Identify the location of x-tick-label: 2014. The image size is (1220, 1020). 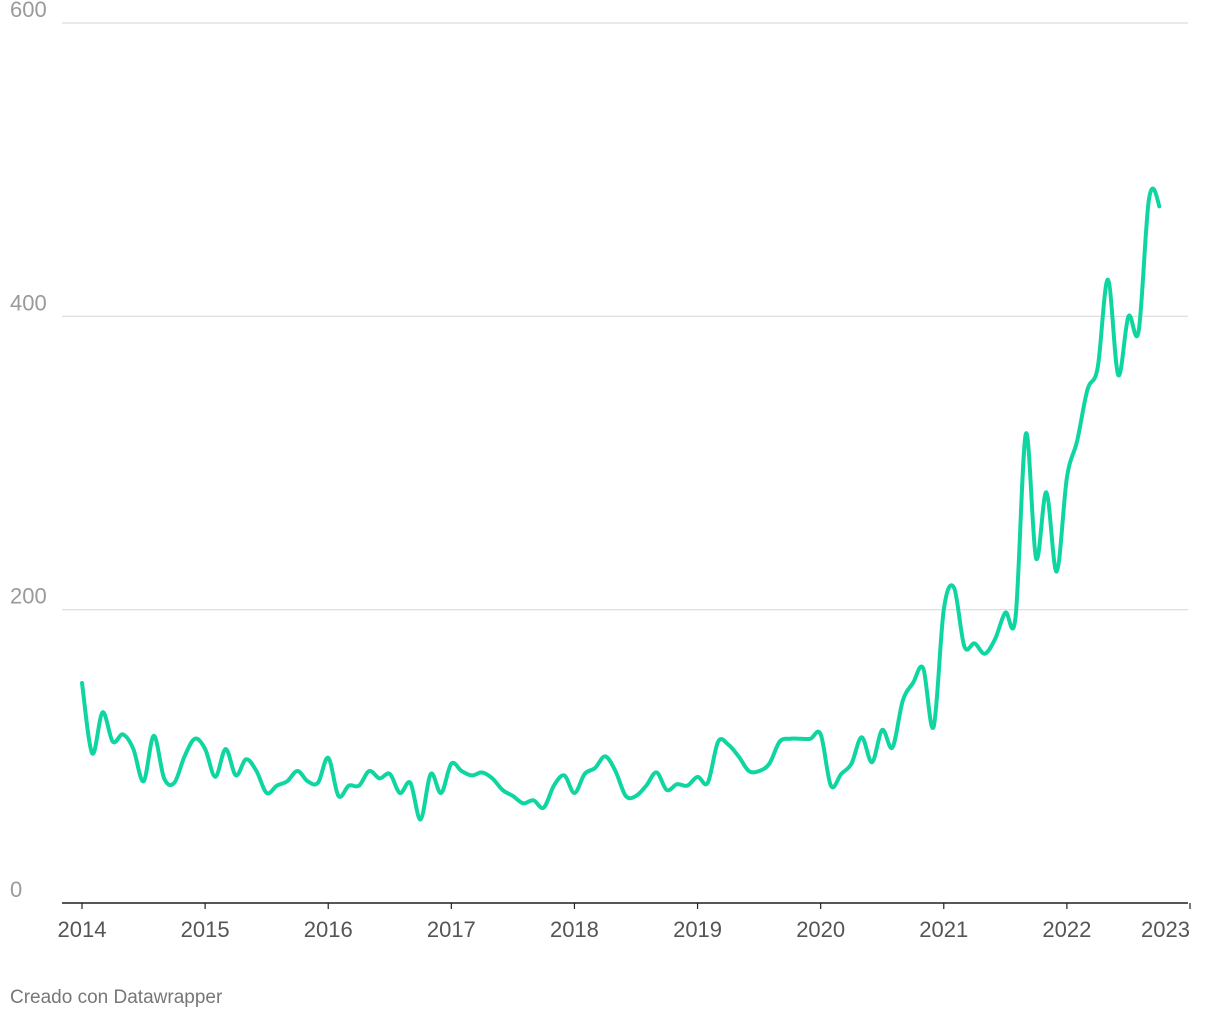
(82, 929).